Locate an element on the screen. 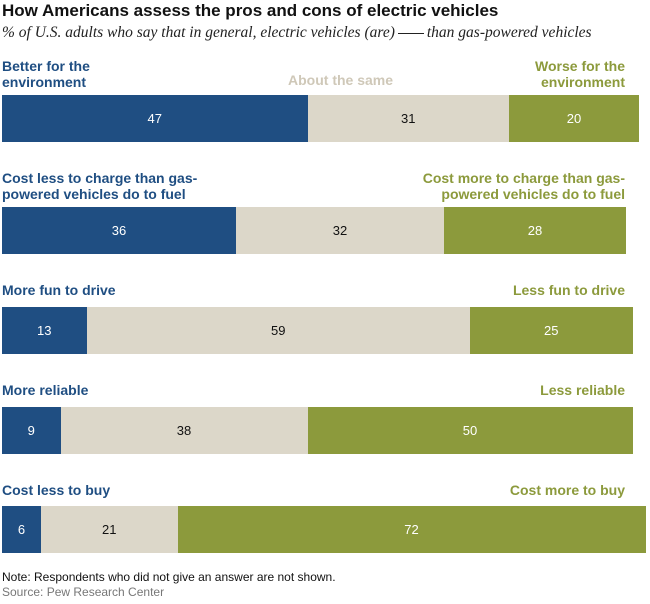 The image size is (650, 604). bar-segment-negative: 25 is located at coordinates (551, 330).